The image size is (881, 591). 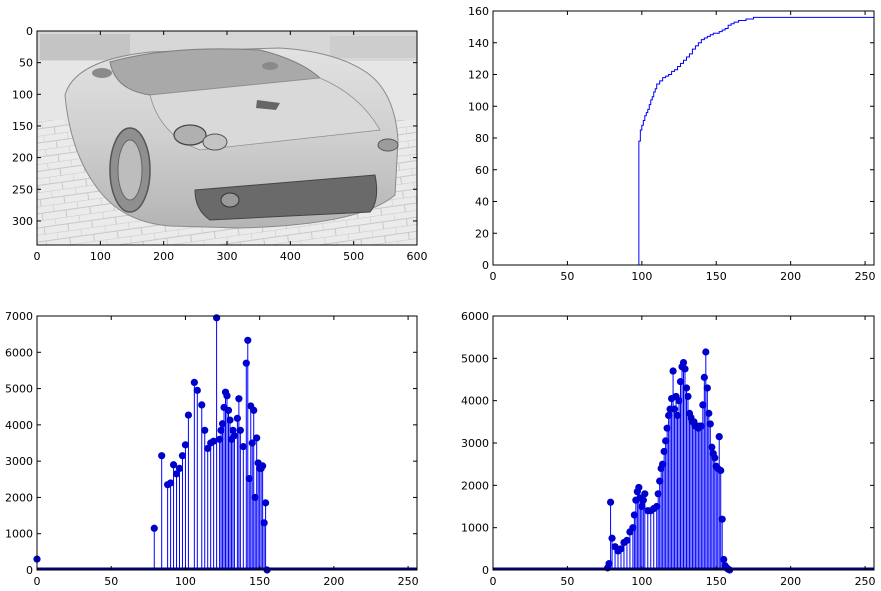 I want to click on x-tick-label: 400, so click(x=290, y=256).